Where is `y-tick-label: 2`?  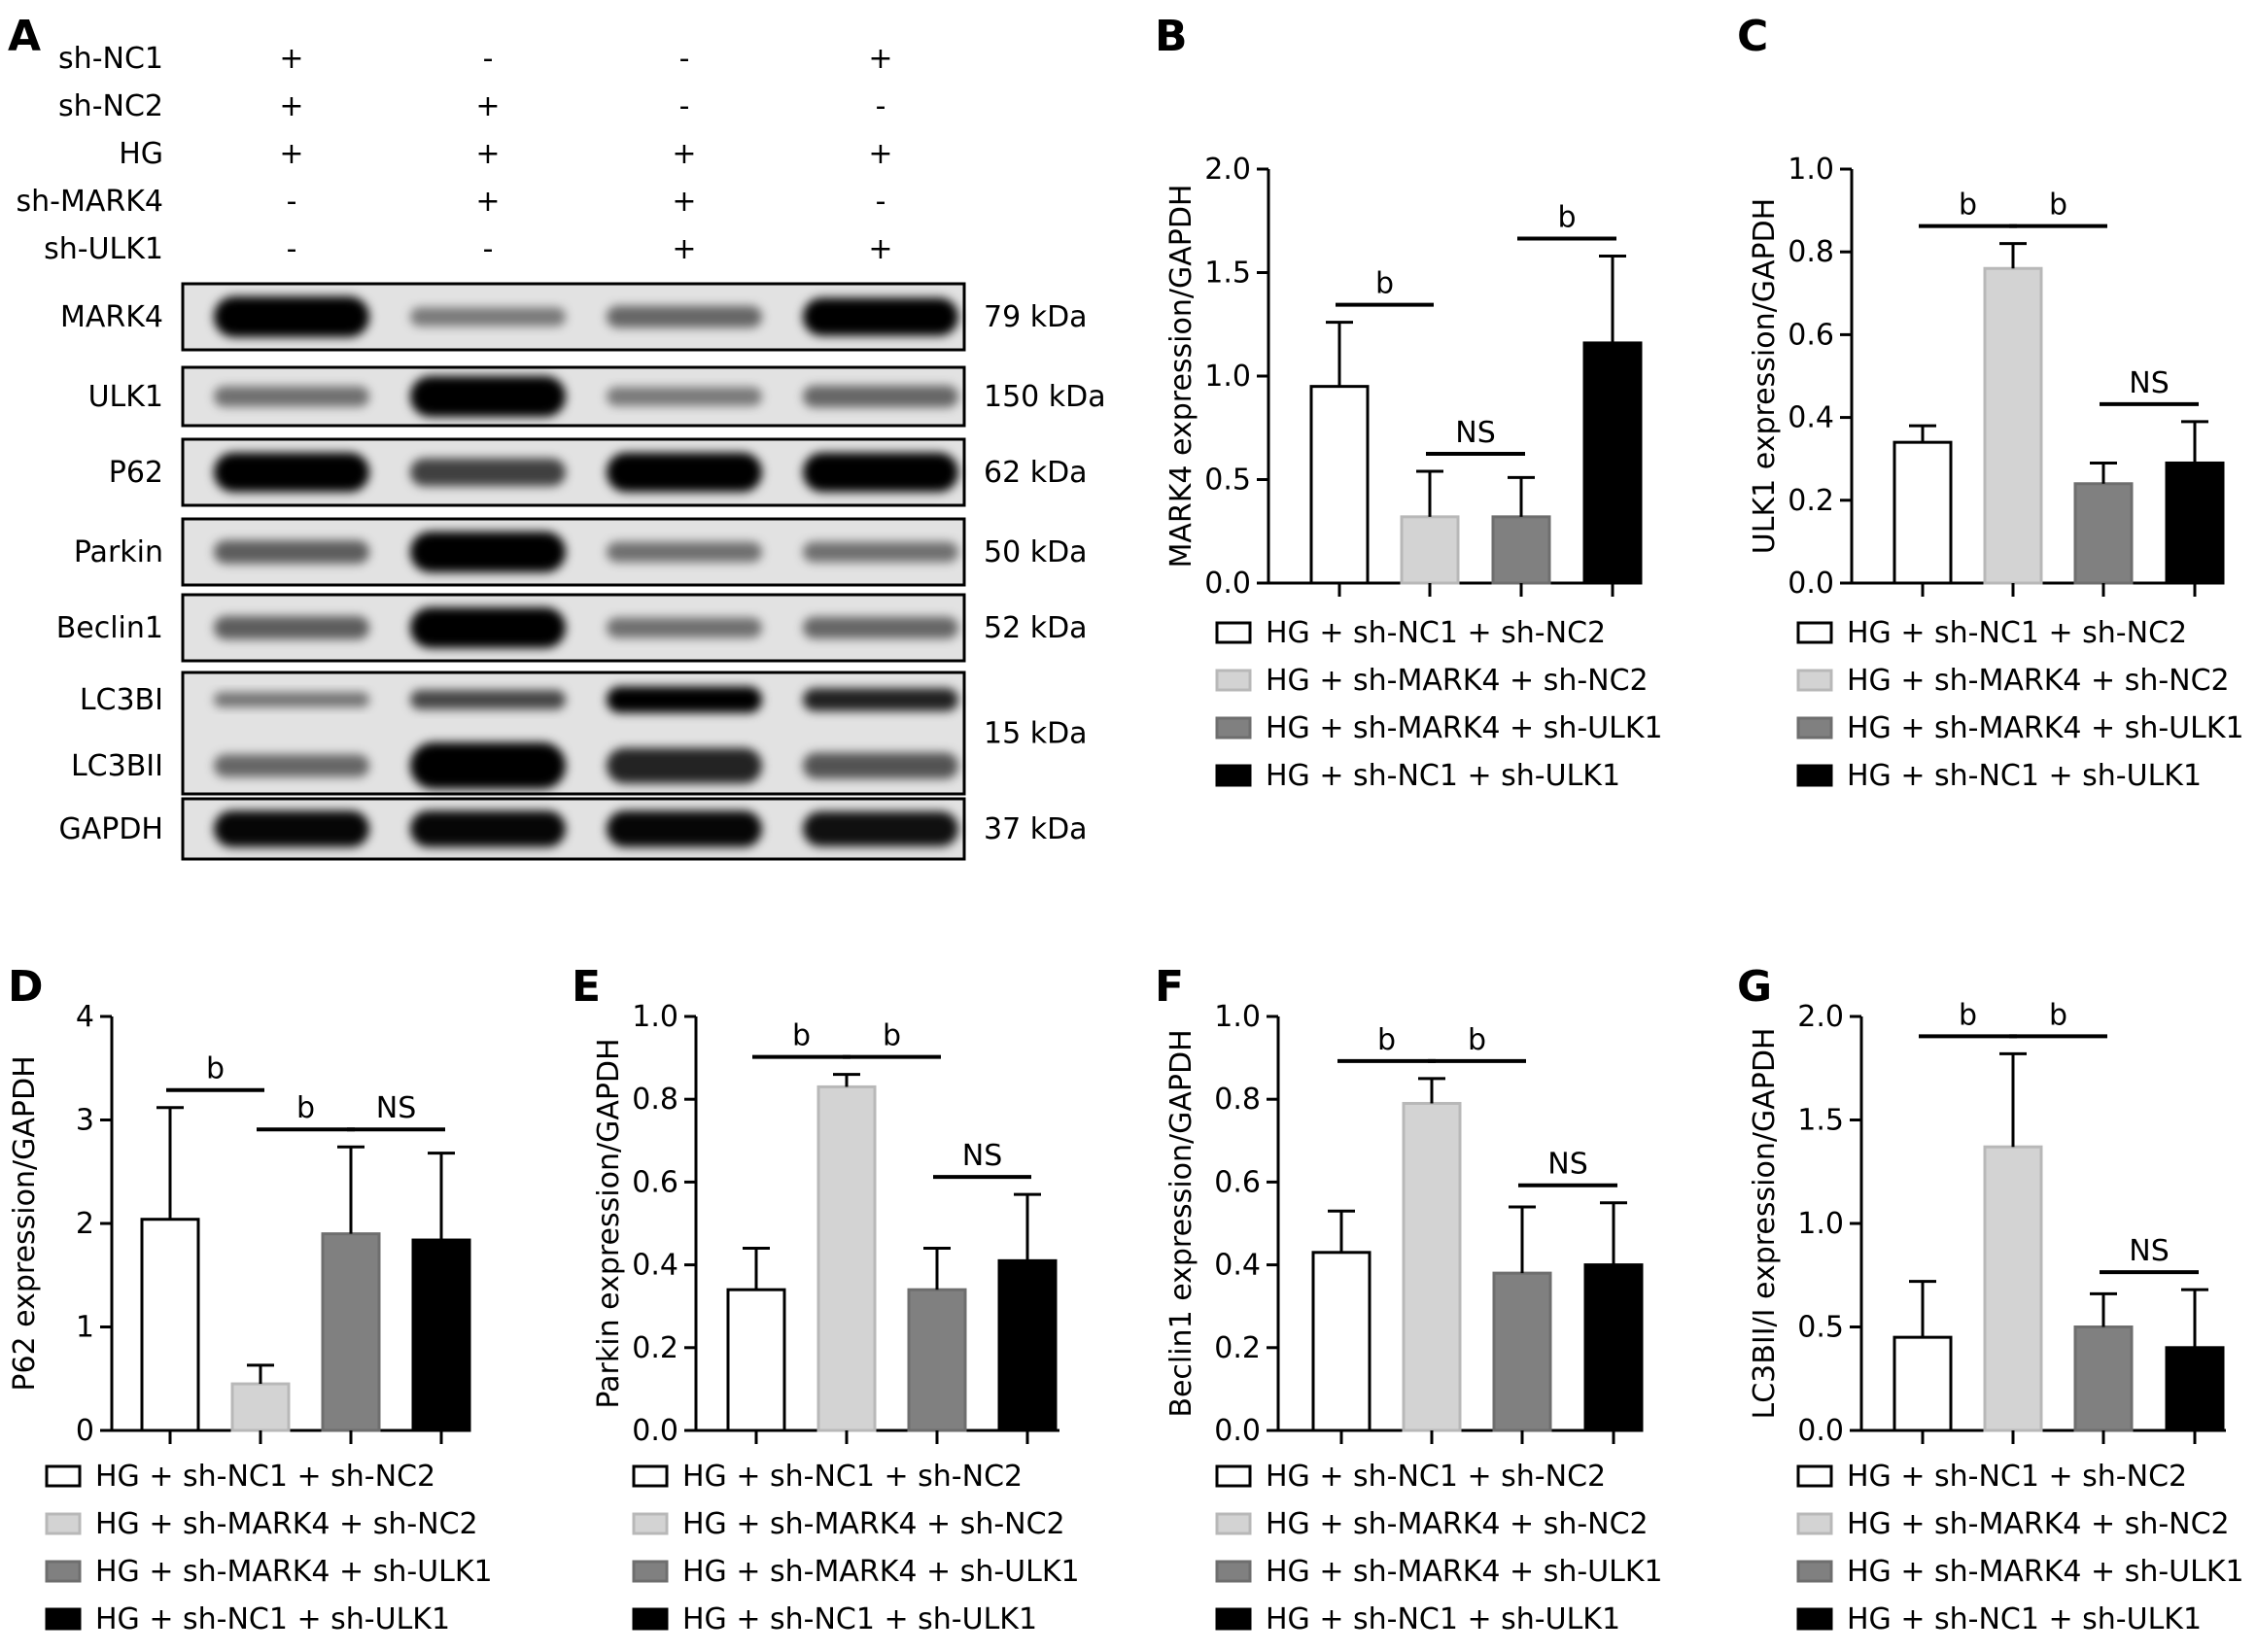 y-tick-label: 2 is located at coordinates (85, 1224).